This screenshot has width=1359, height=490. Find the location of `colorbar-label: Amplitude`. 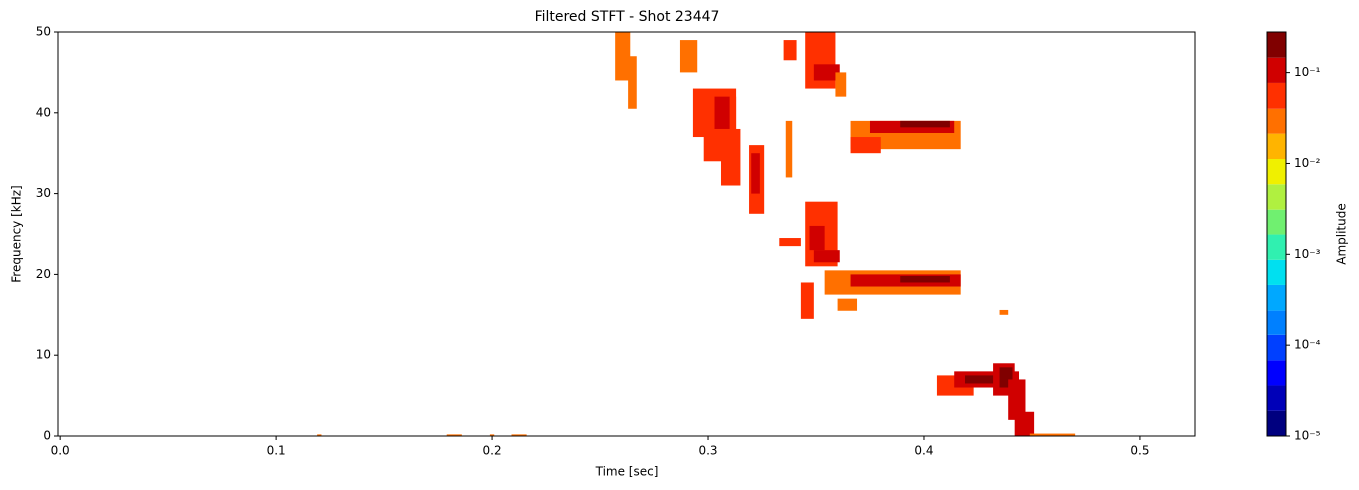

colorbar-label: Amplitude is located at coordinates (1342, 234).